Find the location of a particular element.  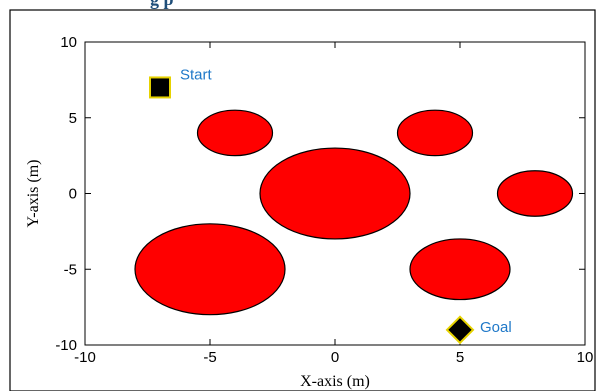

start-marker is located at coordinates (160, 87).